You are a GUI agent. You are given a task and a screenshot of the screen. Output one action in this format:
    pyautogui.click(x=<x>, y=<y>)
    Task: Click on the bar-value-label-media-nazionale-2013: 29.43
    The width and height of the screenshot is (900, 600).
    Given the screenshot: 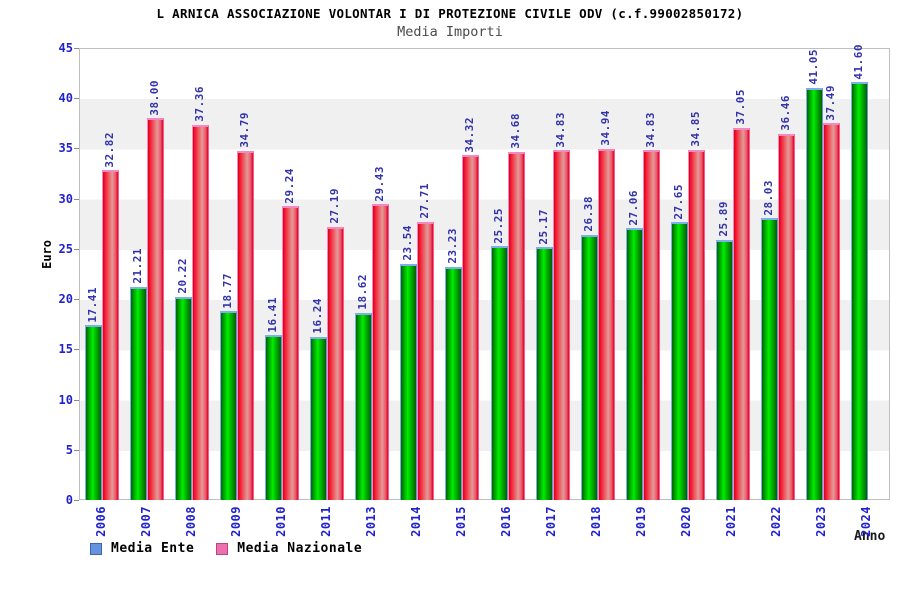 What is the action you would take?
    pyautogui.click(x=380, y=183)
    